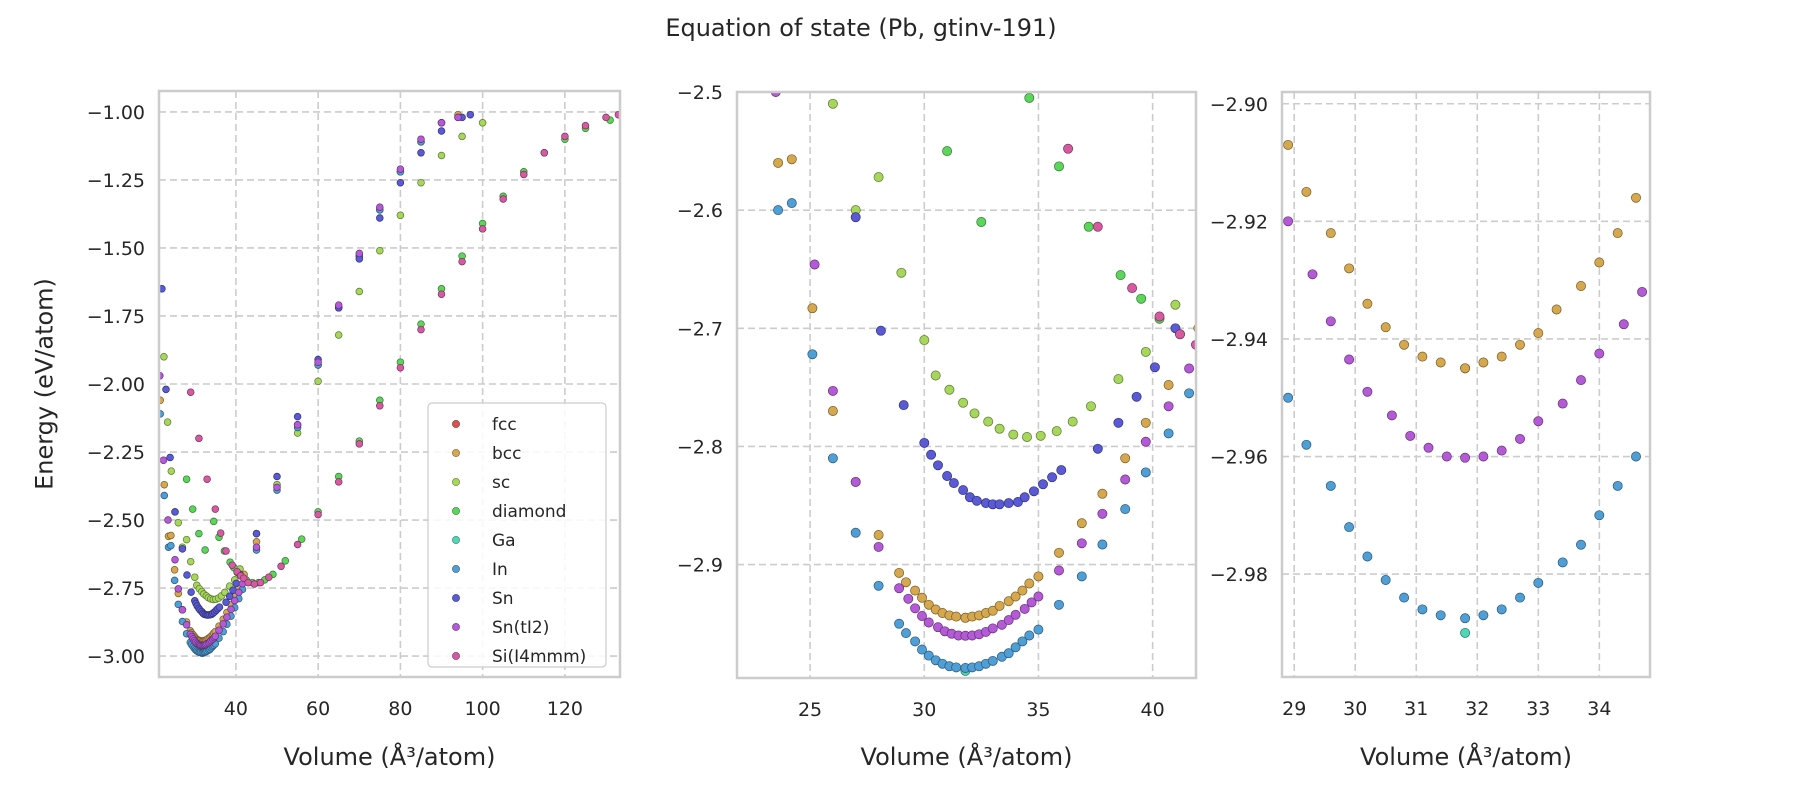  What do you see at coordinates (116, 521) in the screenshot?
I see `y-tick-label: −2.50` at bounding box center [116, 521].